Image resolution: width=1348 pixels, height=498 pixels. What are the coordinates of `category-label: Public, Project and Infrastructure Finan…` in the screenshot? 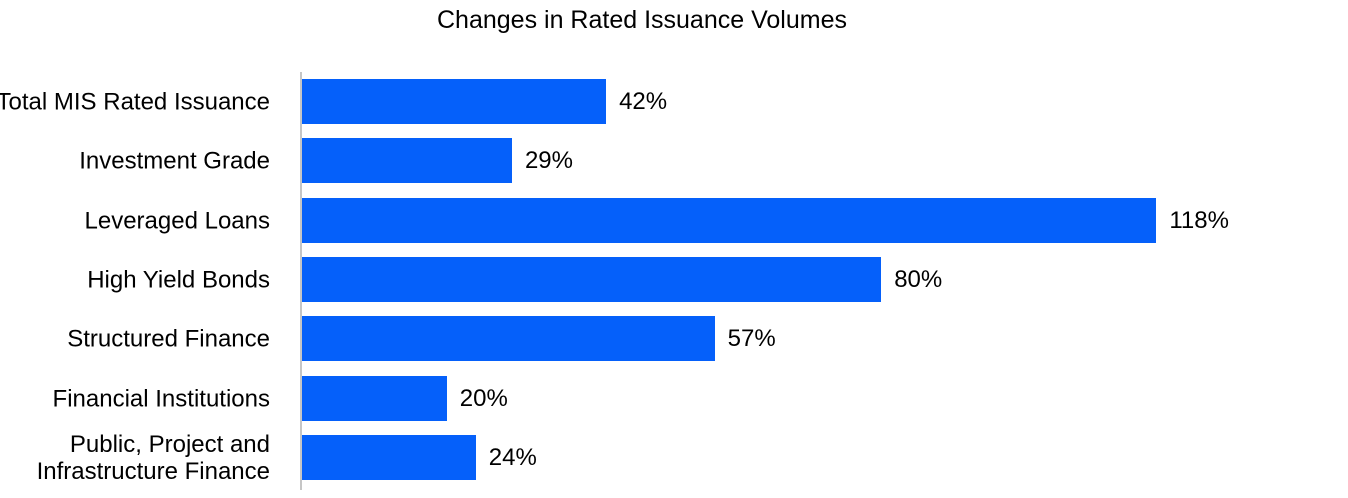 It's located at (153, 457).